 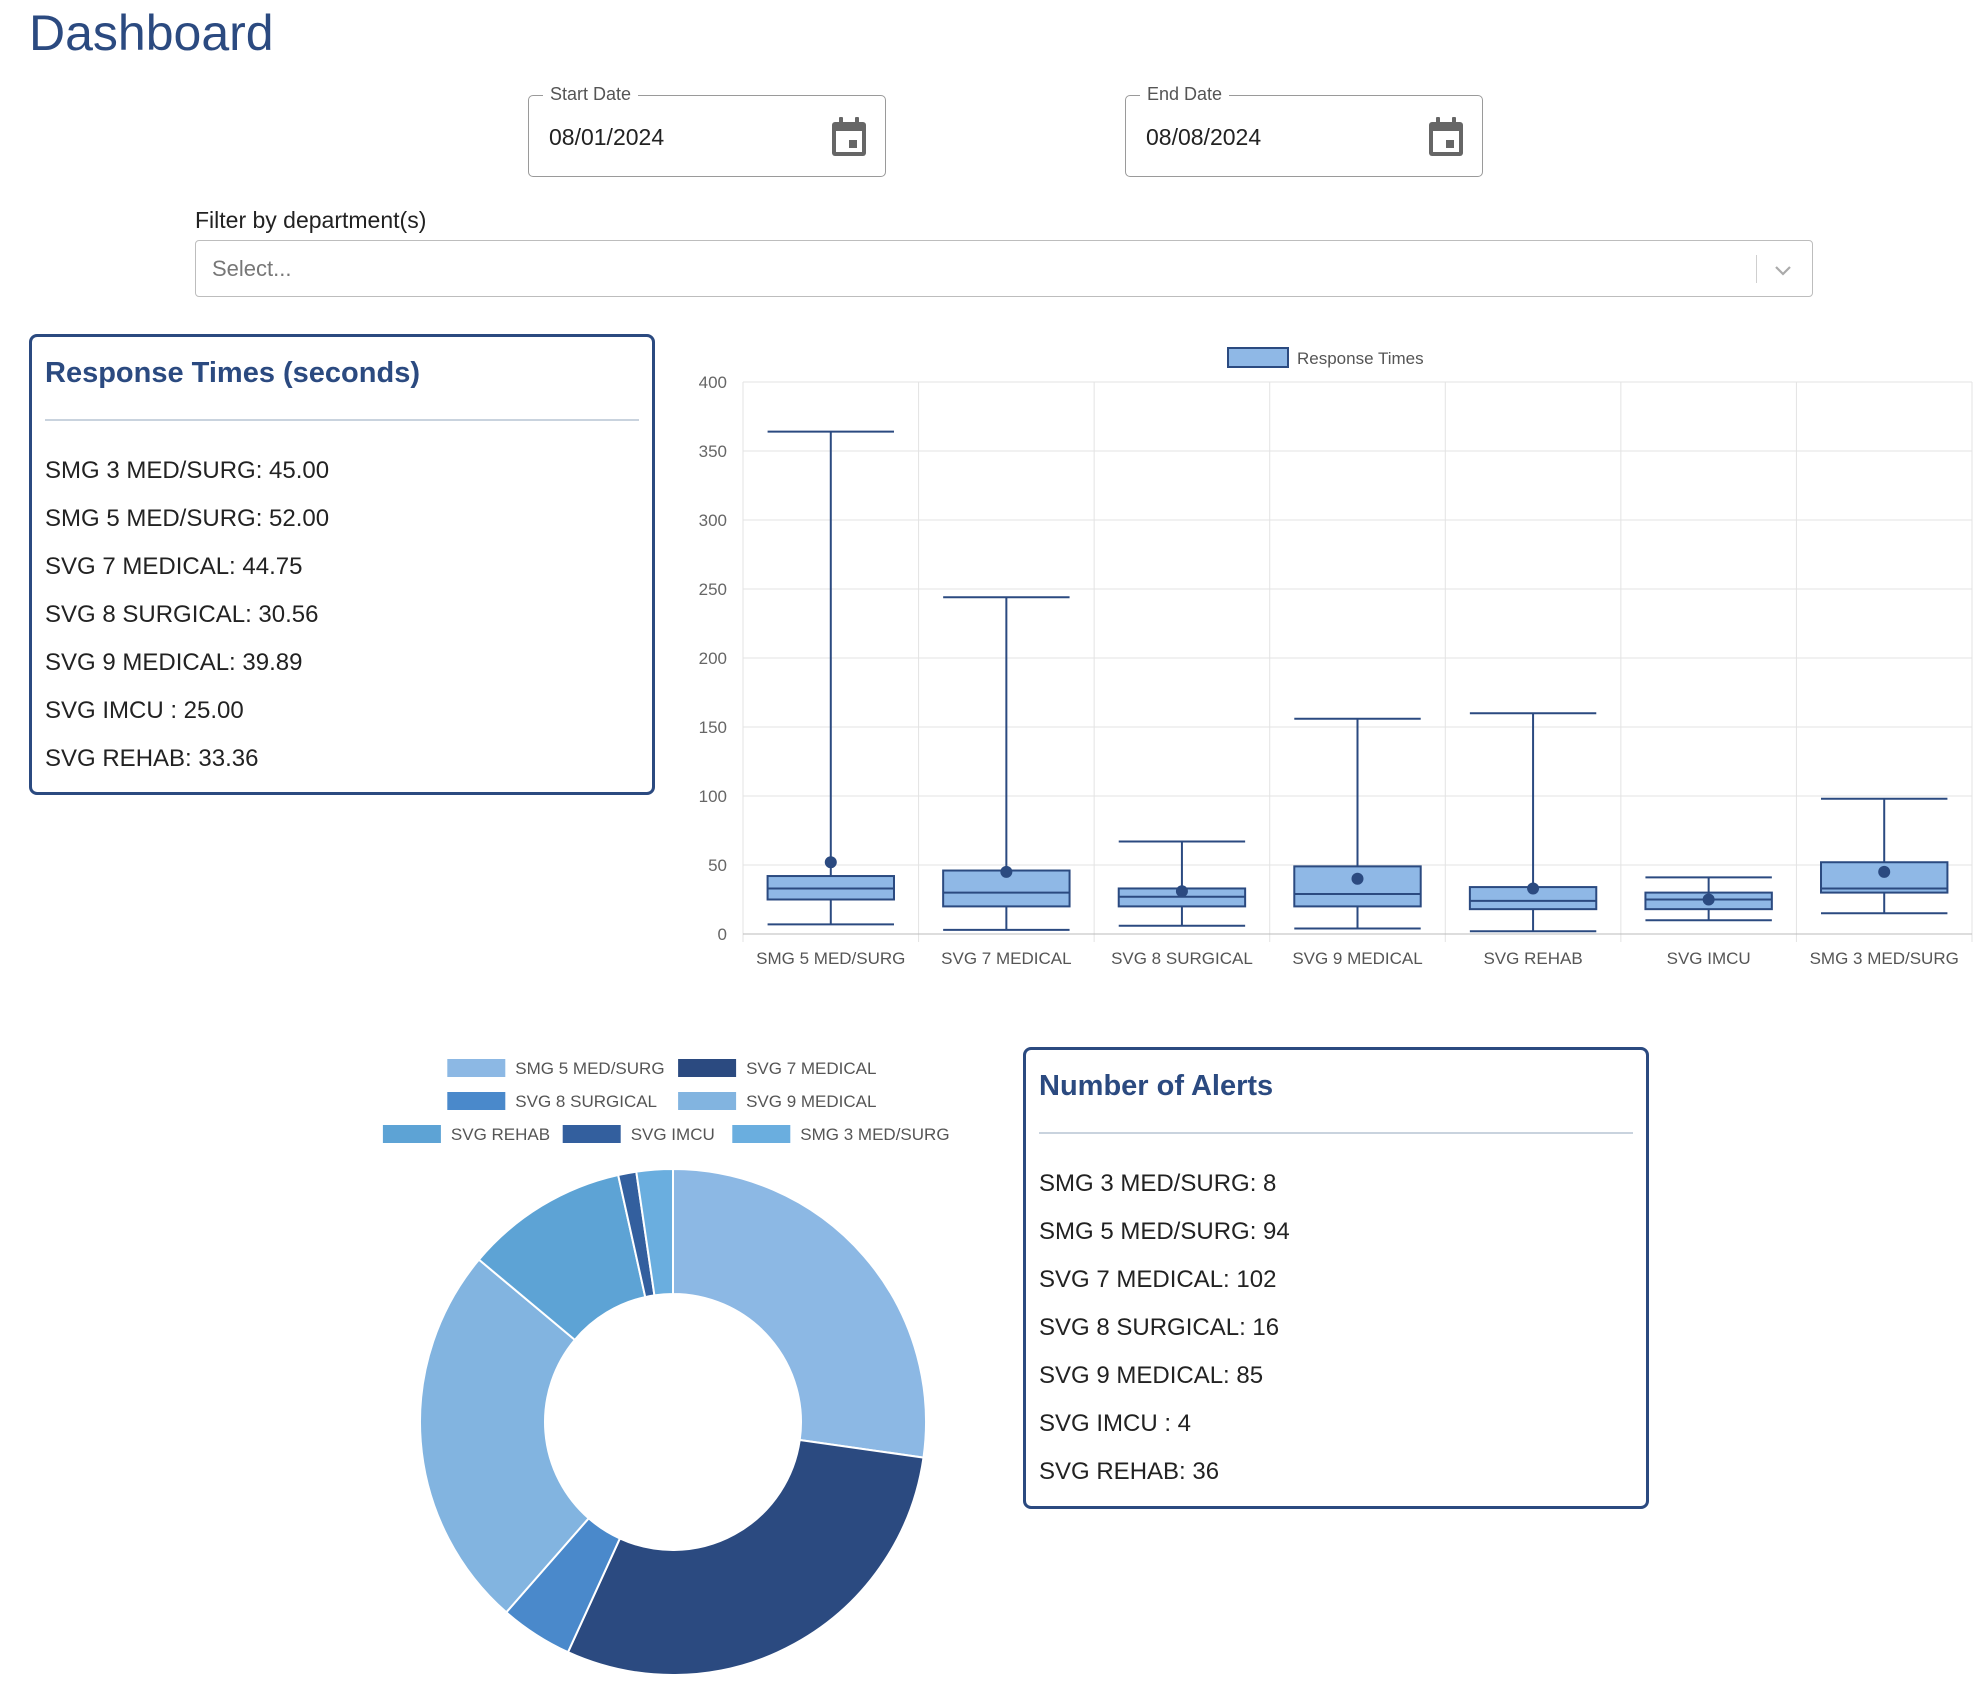 What do you see at coordinates (311, 220) in the screenshot?
I see `department-filter-label: Filter by department(s)` at bounding box center [311, 220].